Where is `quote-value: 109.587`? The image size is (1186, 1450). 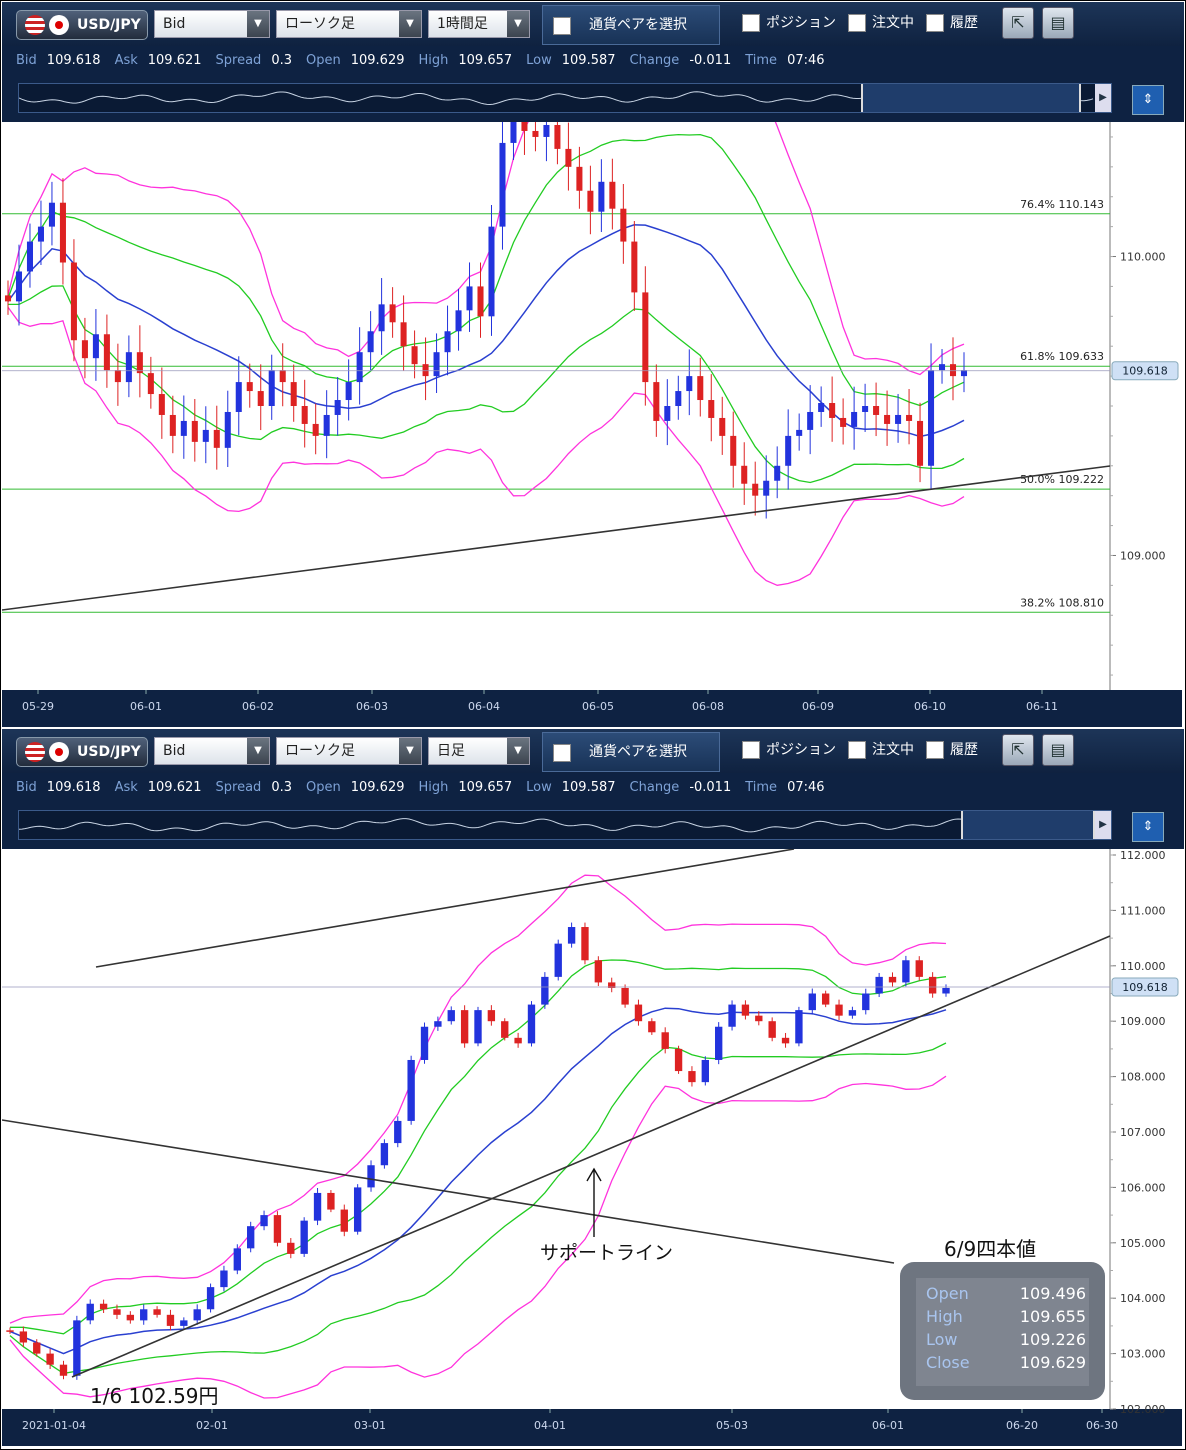
quote-value: 109.587 is located at coordinates (588, 787).